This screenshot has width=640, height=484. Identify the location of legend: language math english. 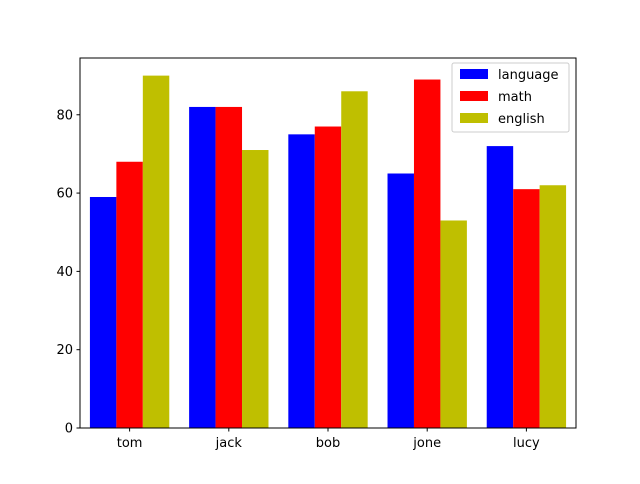
(510, 97).